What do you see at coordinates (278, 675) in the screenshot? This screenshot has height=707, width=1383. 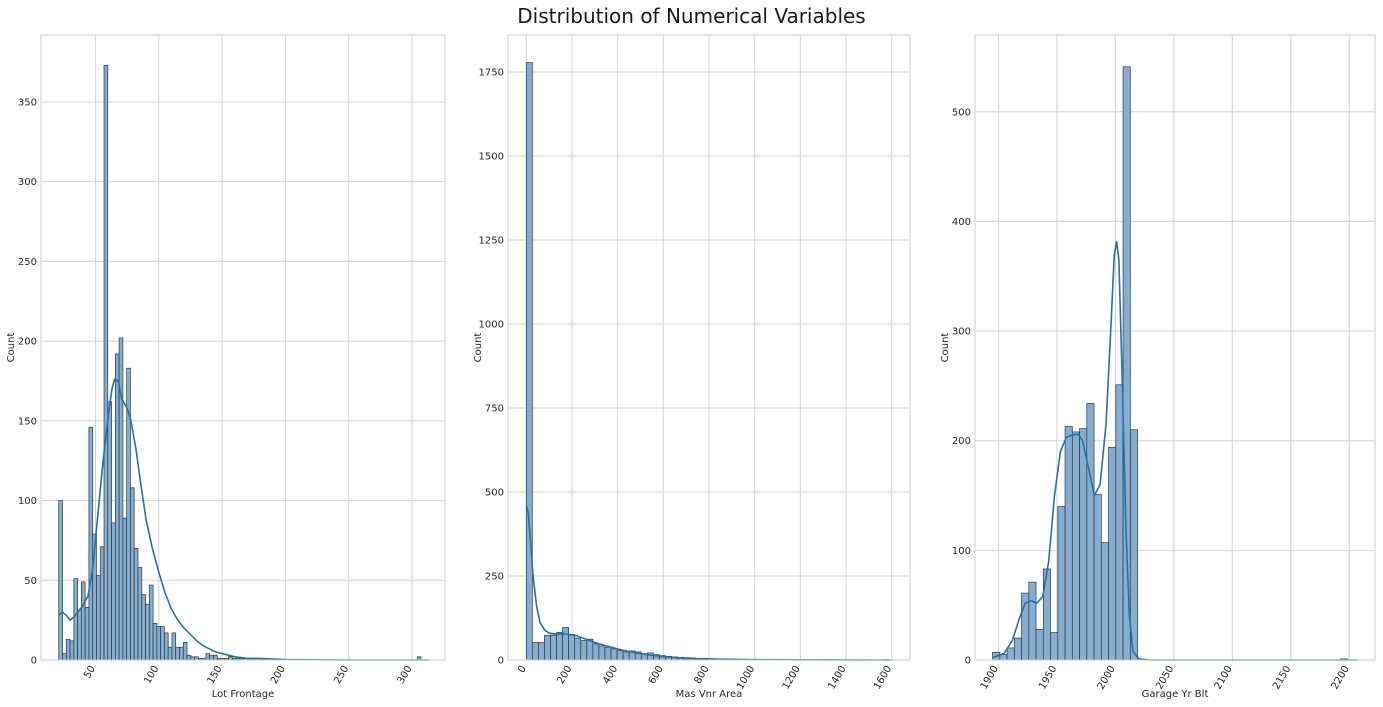 I see `chart-1-xtick-label: 200` at bounding box center [278, 675].